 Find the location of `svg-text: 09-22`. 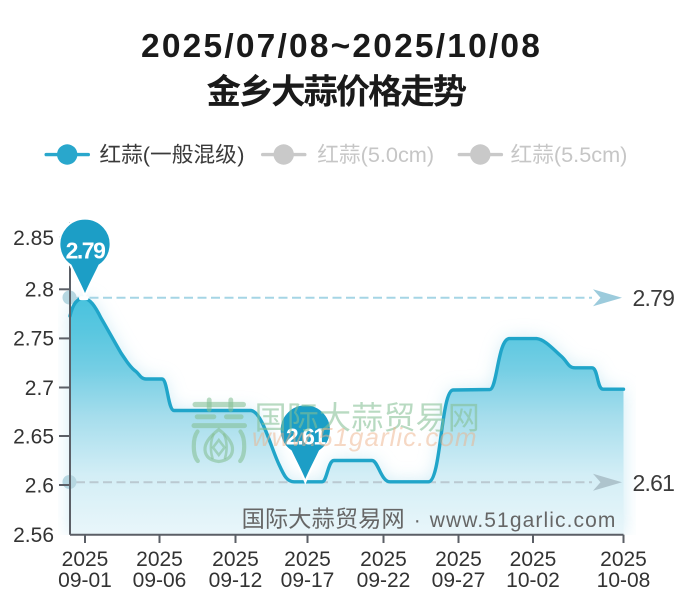

svg-text: 09-22 is located at coordinates (384, 580).